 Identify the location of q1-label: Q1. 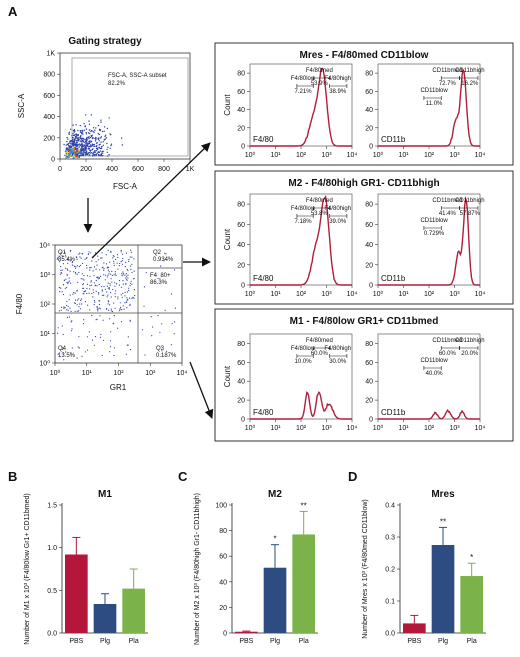
(62, 253).